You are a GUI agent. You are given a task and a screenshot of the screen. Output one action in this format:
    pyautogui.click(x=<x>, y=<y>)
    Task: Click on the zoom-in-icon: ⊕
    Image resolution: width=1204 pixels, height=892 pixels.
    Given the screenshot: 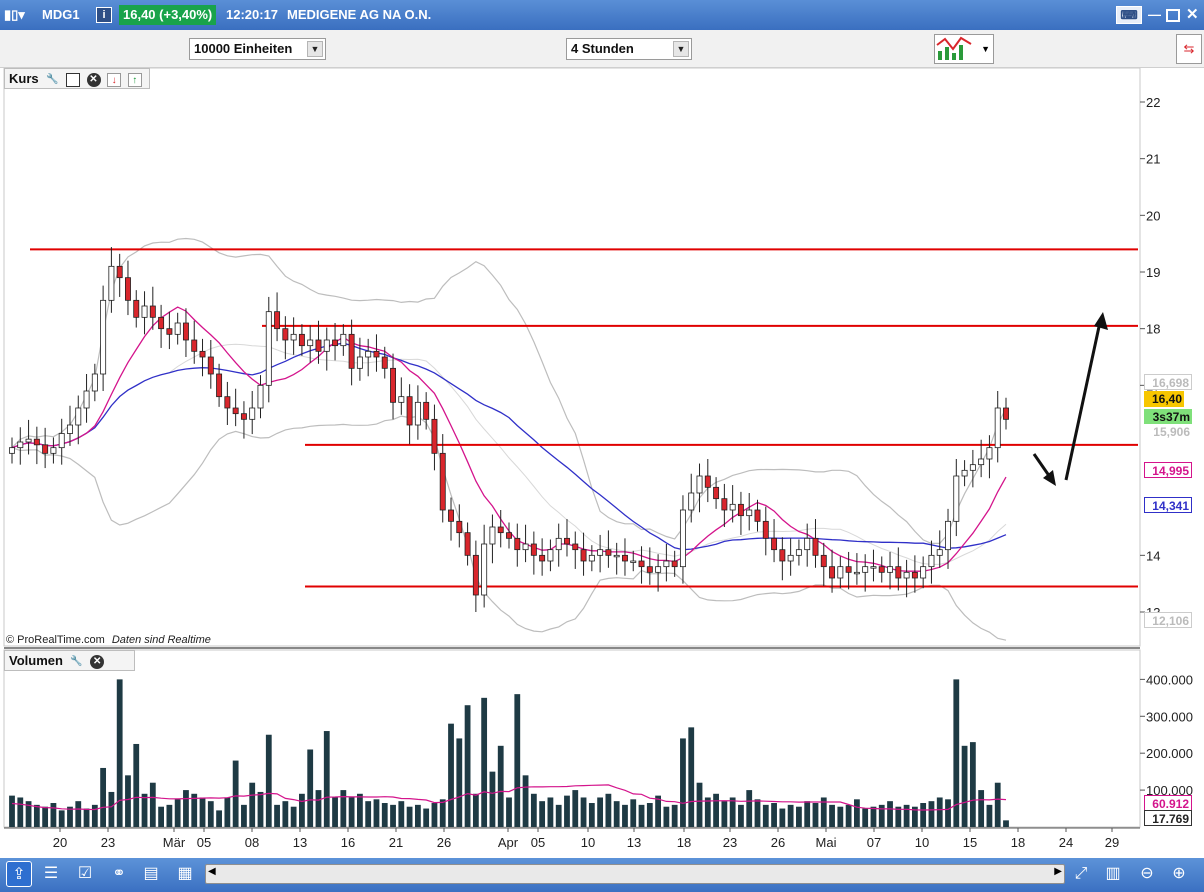 What is the action you would take?
    pyautogui.click(x=1179, y=873)
    